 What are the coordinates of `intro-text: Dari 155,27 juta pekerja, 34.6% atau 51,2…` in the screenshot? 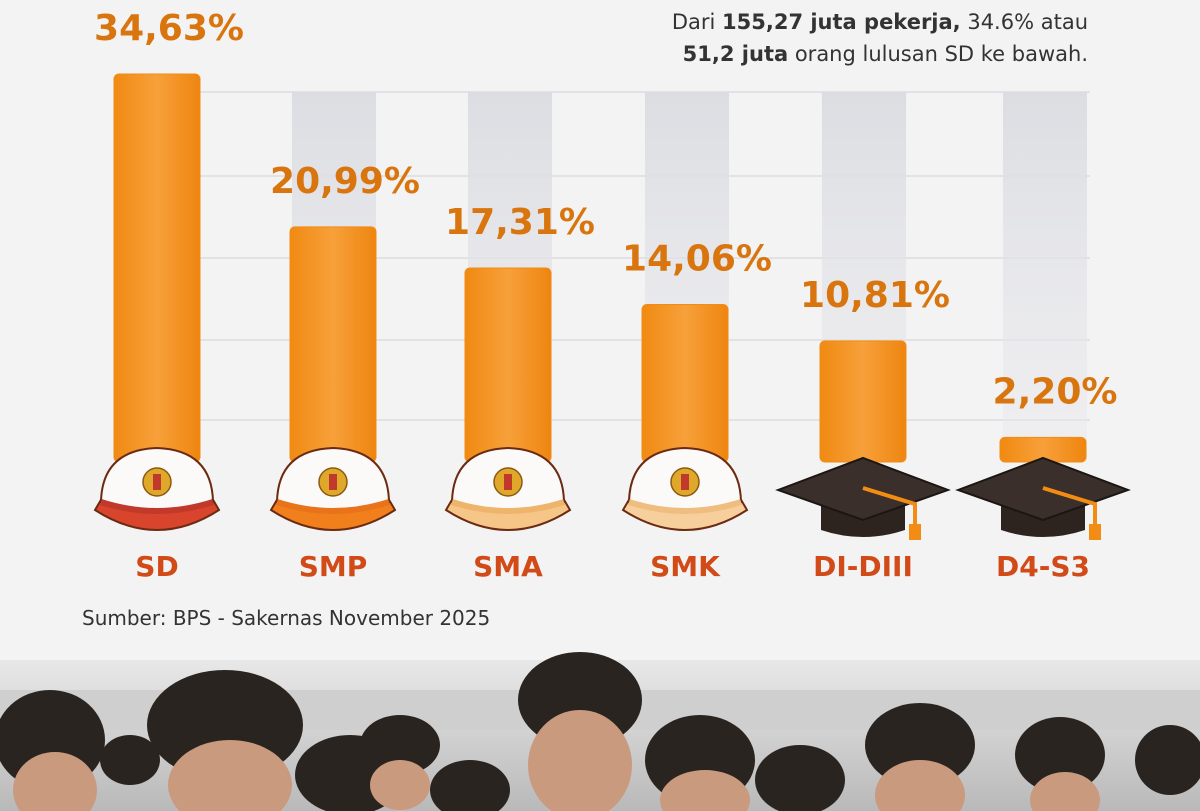 It's located at (880, 38).